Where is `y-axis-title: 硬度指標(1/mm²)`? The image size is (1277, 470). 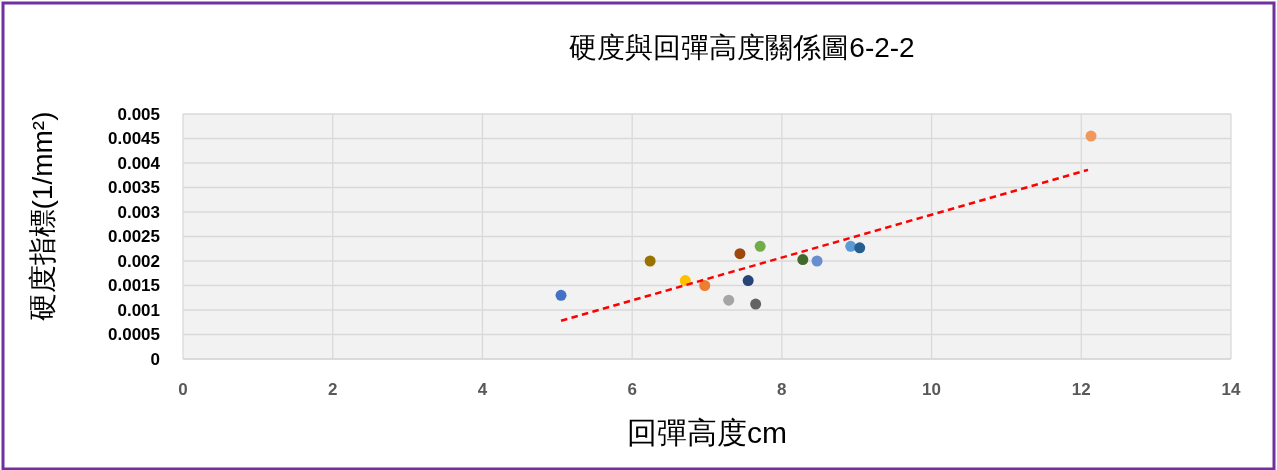
y-axis-title: 硬度指標(1/mm²) is located at coordinates (42, 216).